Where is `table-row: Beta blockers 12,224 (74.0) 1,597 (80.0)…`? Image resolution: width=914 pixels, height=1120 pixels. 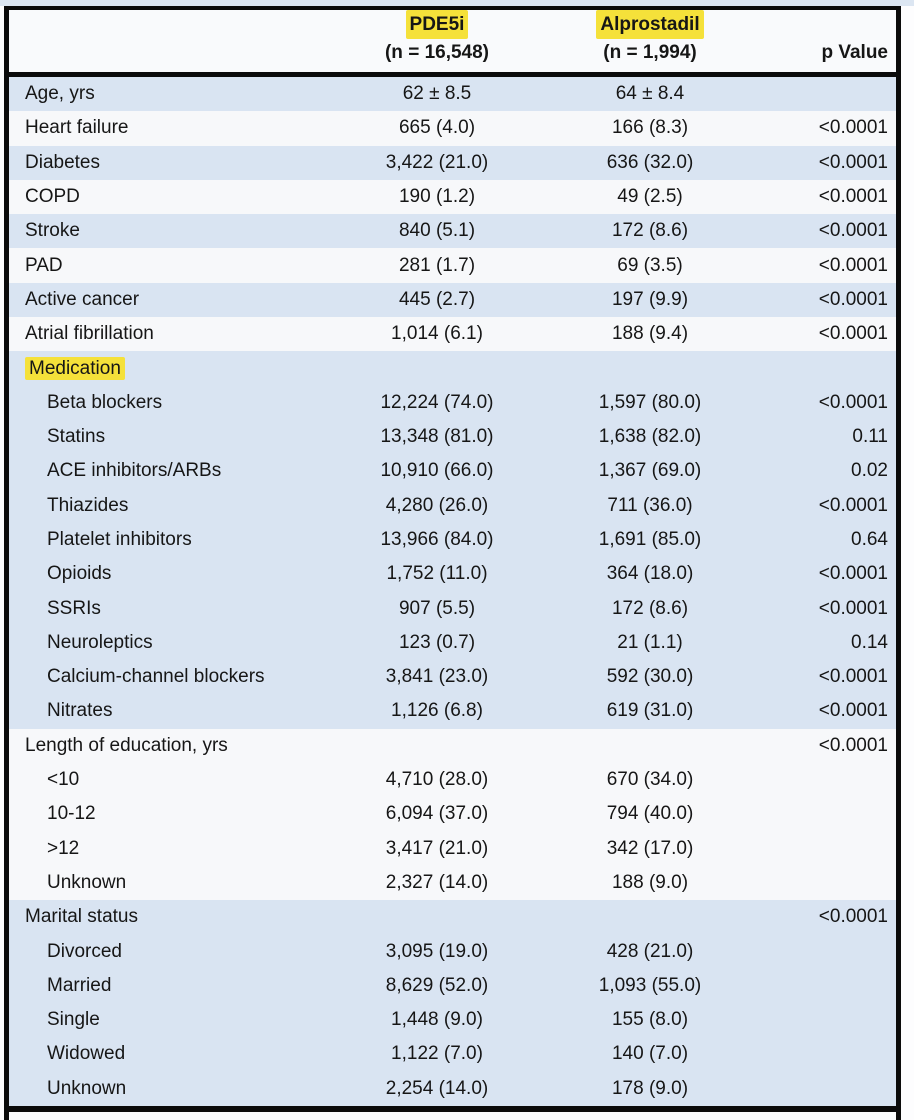 table-row: Beta blockers 12,224 (74.0) 1,597 (80.0)… is located at coordinates (452, 402).